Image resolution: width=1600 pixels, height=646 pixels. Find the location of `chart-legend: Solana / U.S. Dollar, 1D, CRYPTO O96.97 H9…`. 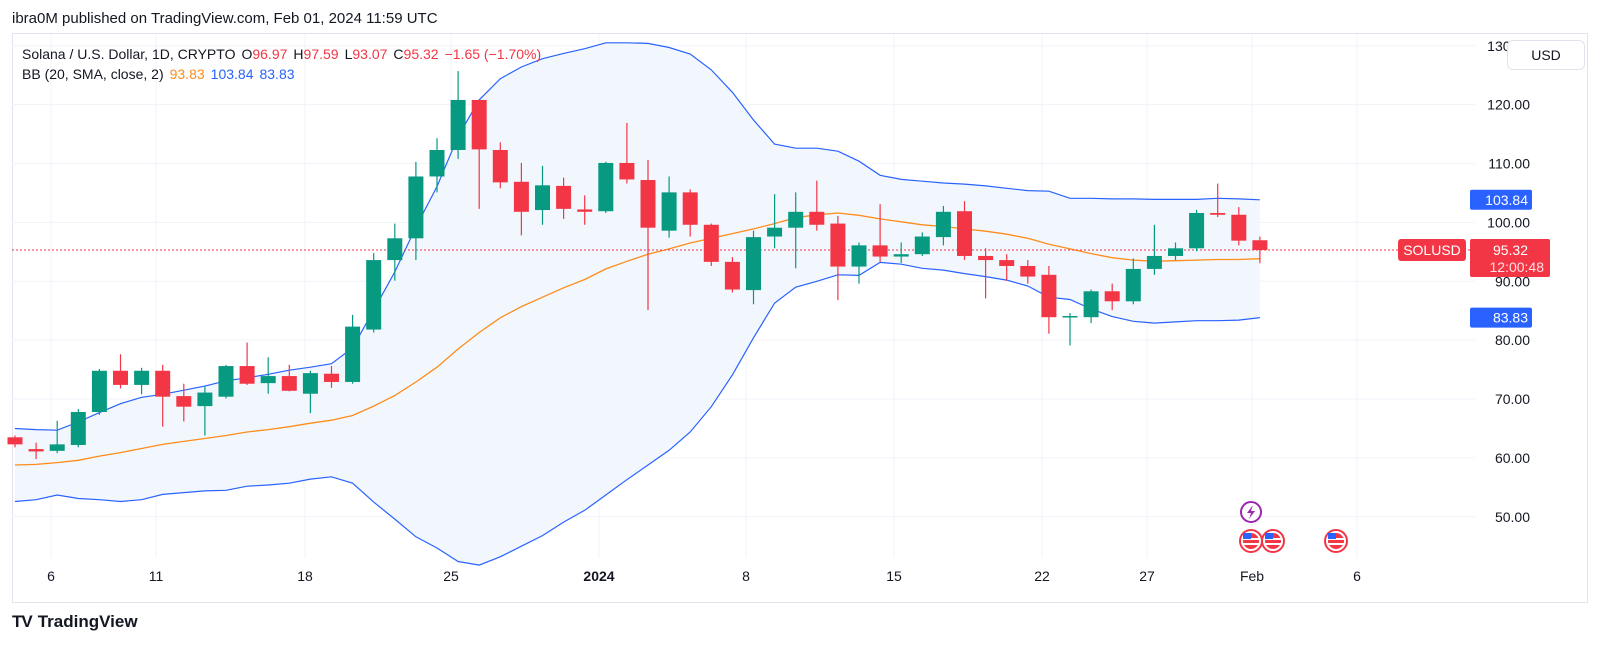

chart-legend: Solana / U.S. Dollar, 1D, CRYPTO O96.97 H9… is located at coordinates (281, 64).